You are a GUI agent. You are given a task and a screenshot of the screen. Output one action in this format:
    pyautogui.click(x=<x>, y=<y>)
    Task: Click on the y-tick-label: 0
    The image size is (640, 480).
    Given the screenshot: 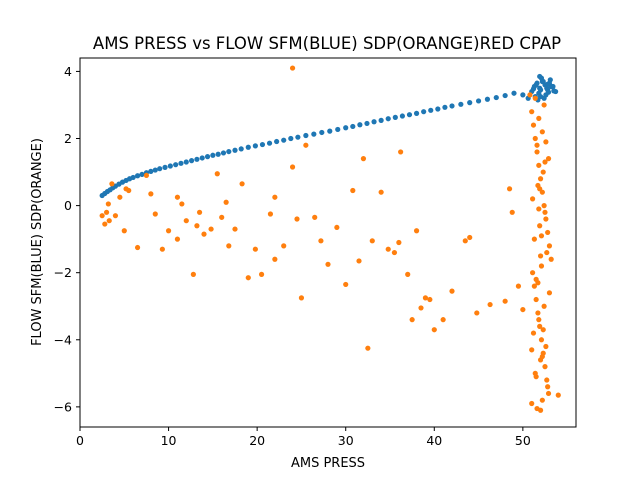 What is the action you would take?
    pyautogui.click(x=68, y=205)
    